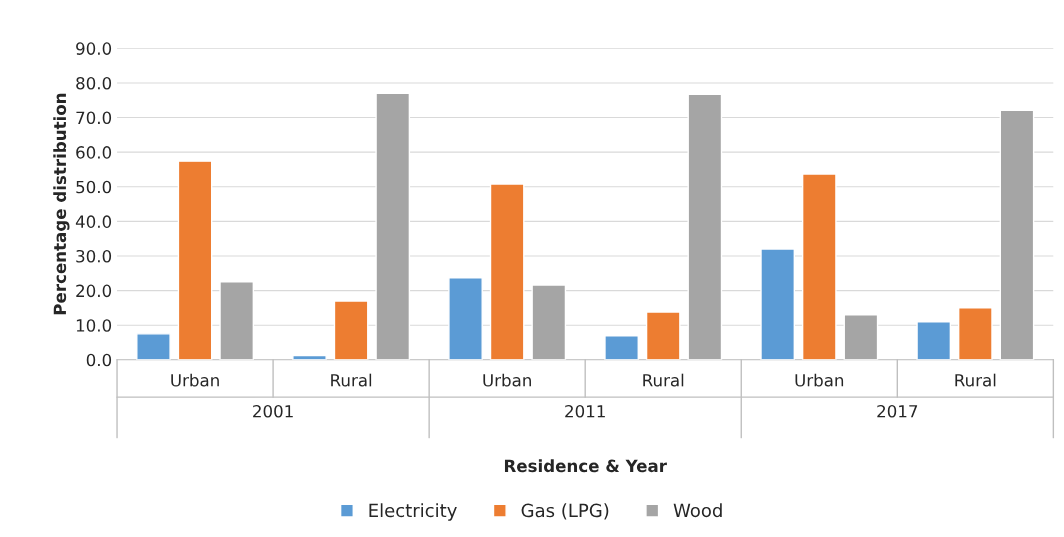 The height and width of the screenshot is (537, 1064). What do you see at coordinates (897, 411) in the screenshot?
I see `text: 2017` at bounding box center [897, 411].